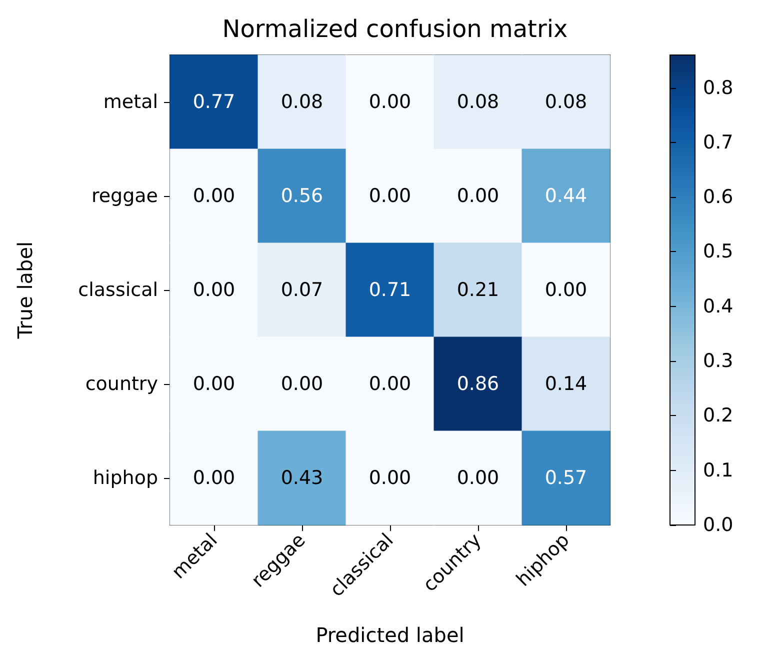 This screenshot has width=780, height=668. I want to click on color-bar-label: 0.8, so click(718, 87).